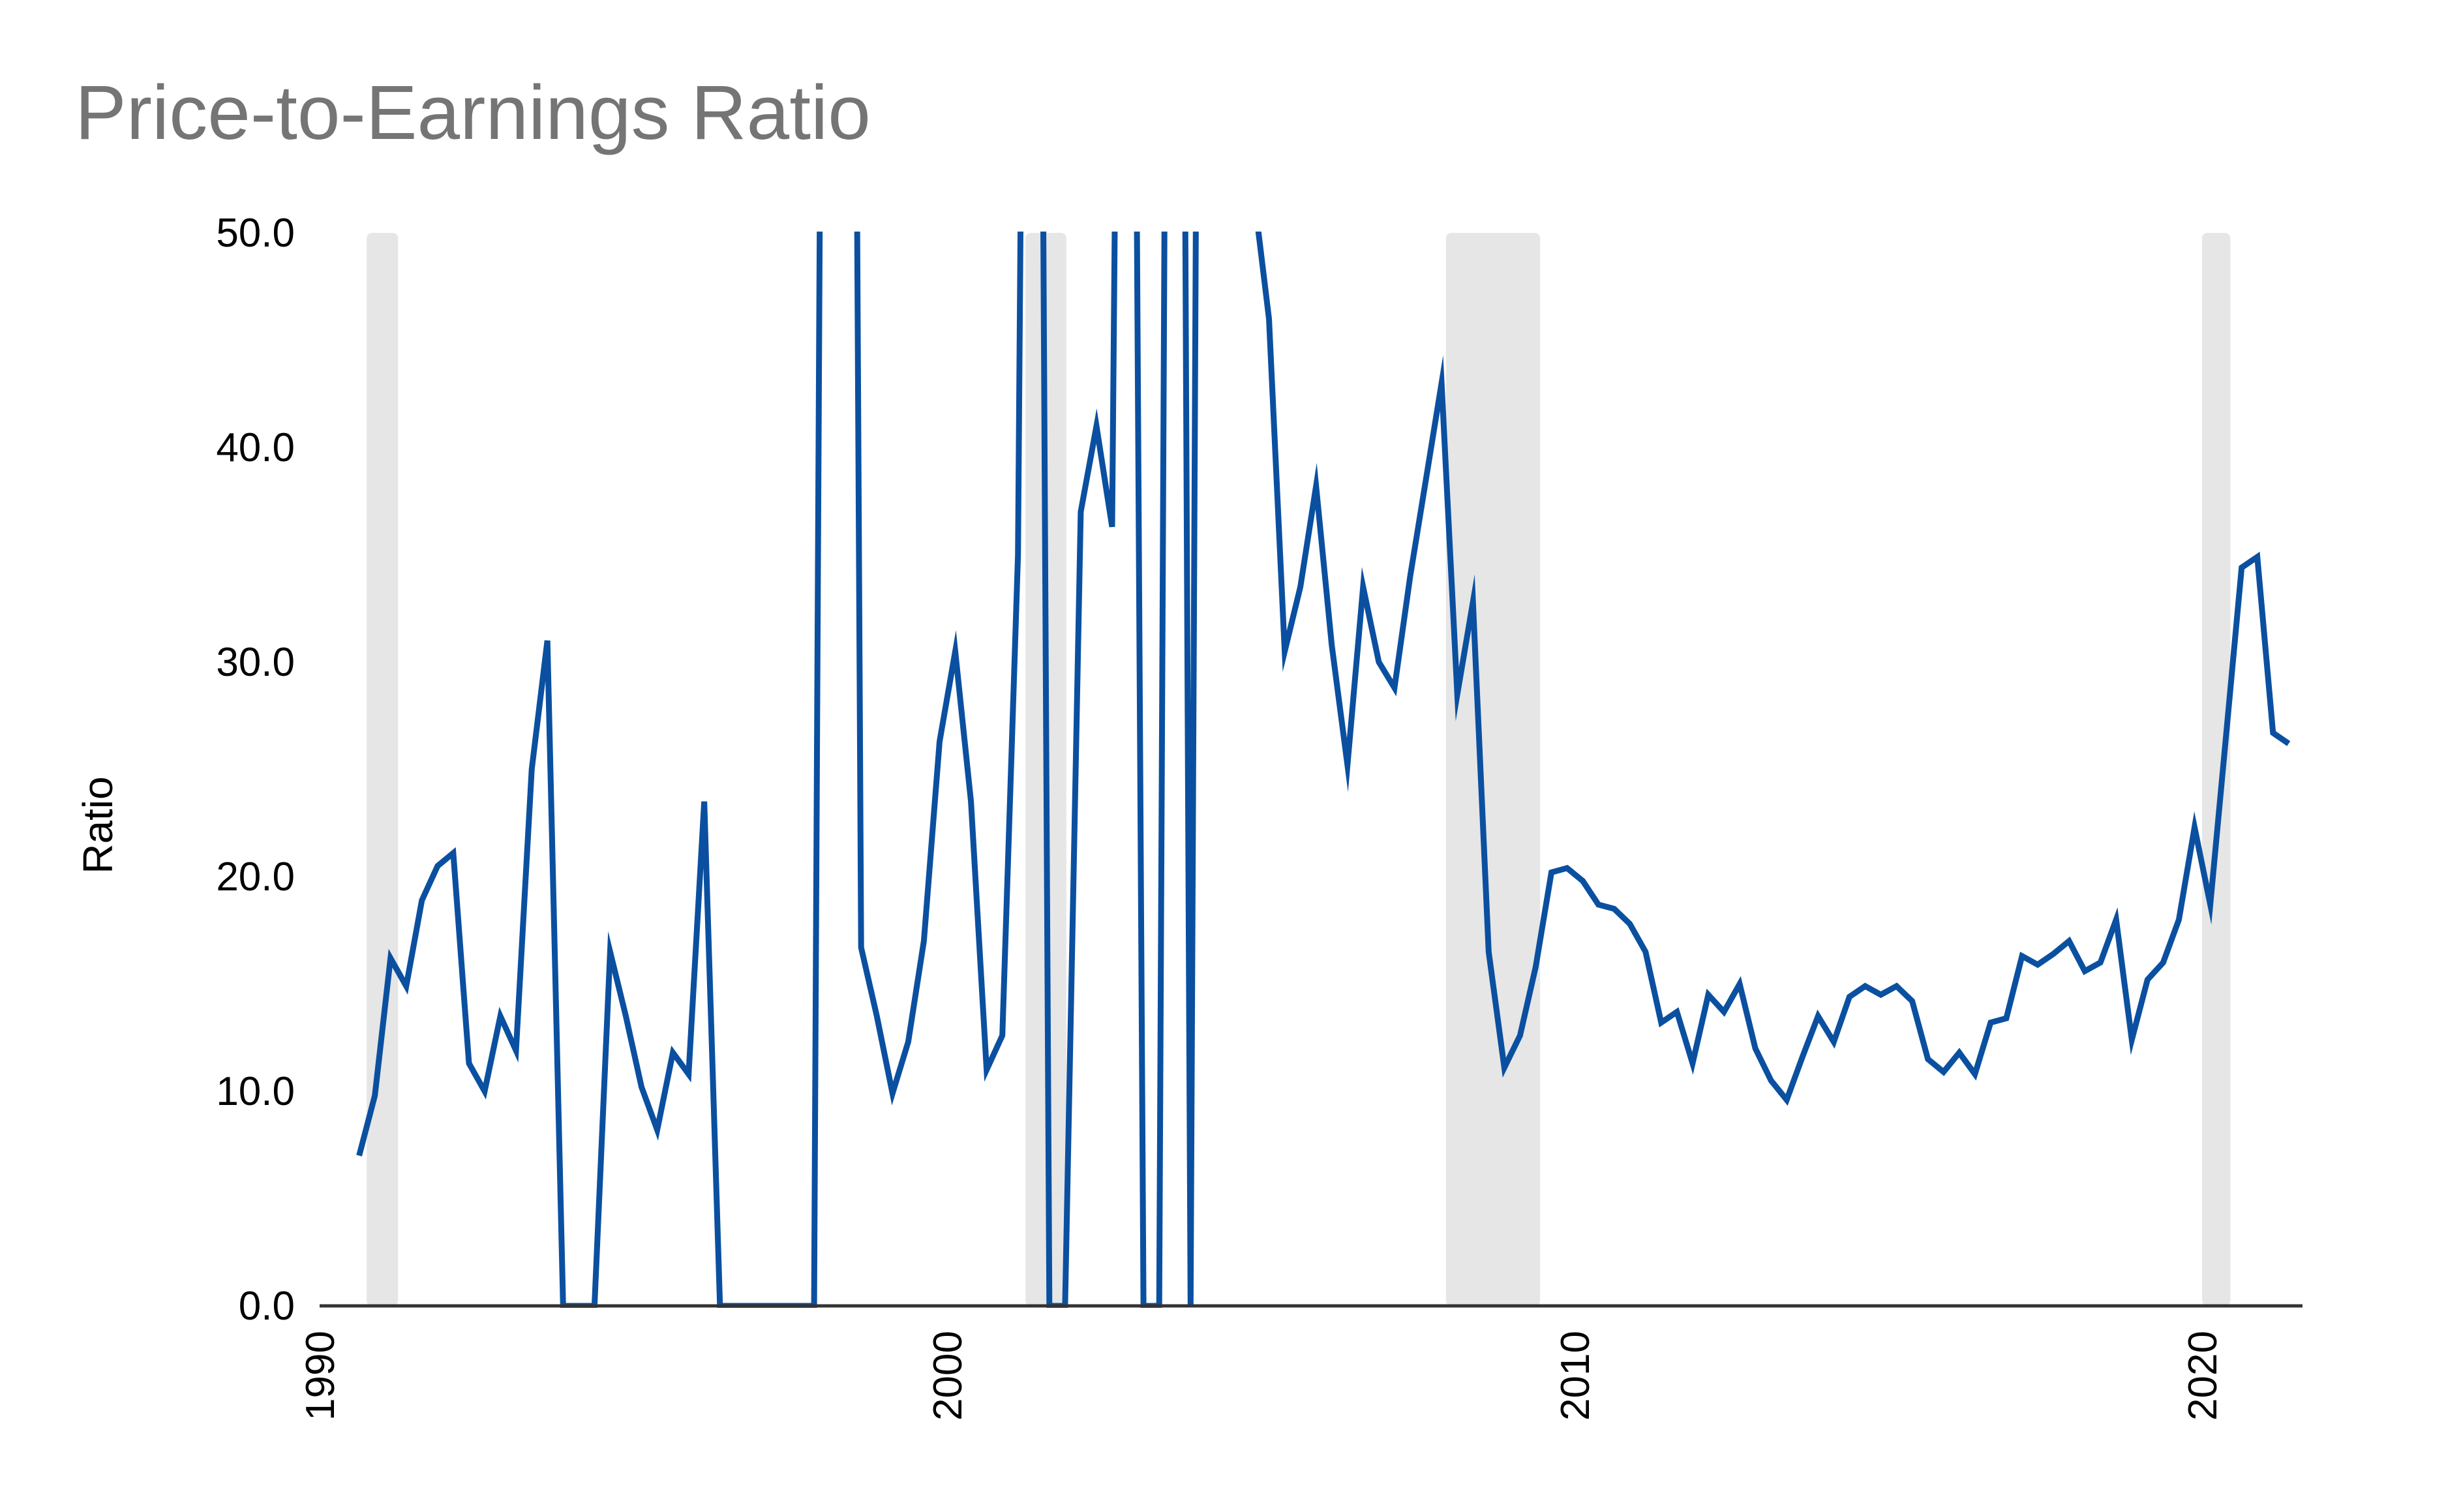  Describe the element at coordinates (1575, 1376) in the screenshot. I see `x-tick-label: 2010` at that location.